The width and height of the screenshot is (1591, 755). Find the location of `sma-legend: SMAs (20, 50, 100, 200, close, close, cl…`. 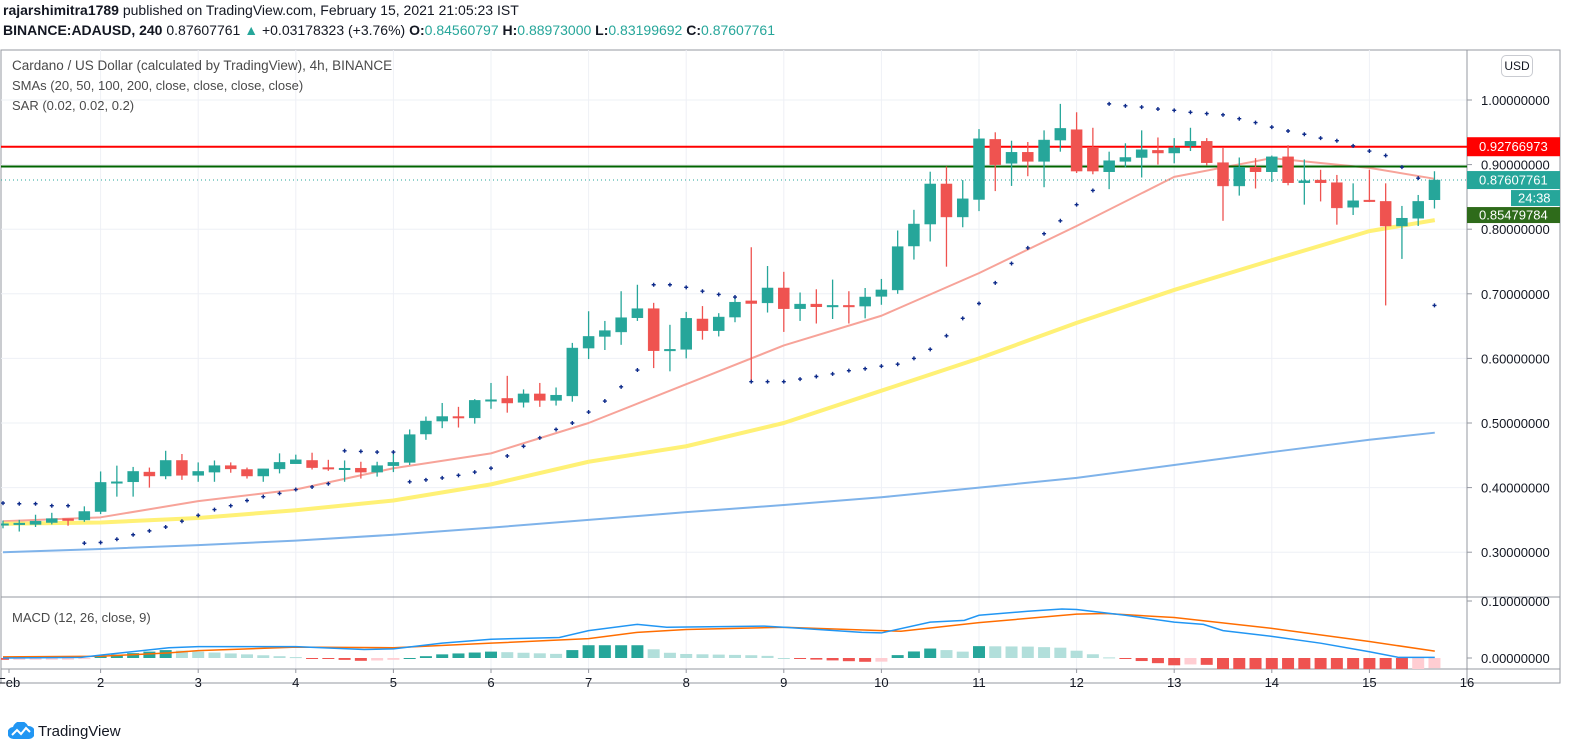

sma-legend: SMAs (20, 50, 100, 200, close, close, cl… is located at coordinates (158, 85).